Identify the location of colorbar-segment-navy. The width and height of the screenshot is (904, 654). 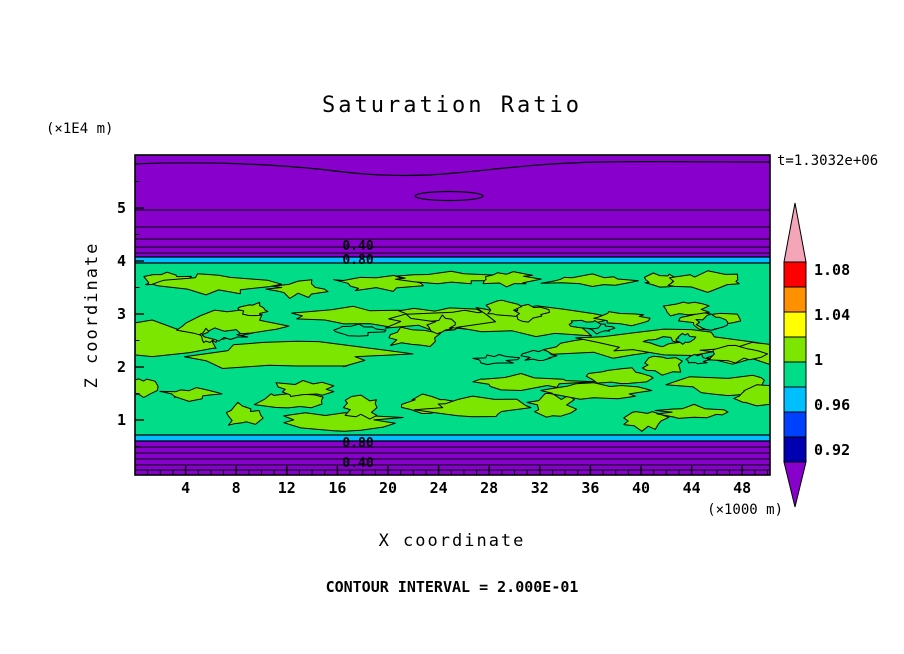
(795, 449).